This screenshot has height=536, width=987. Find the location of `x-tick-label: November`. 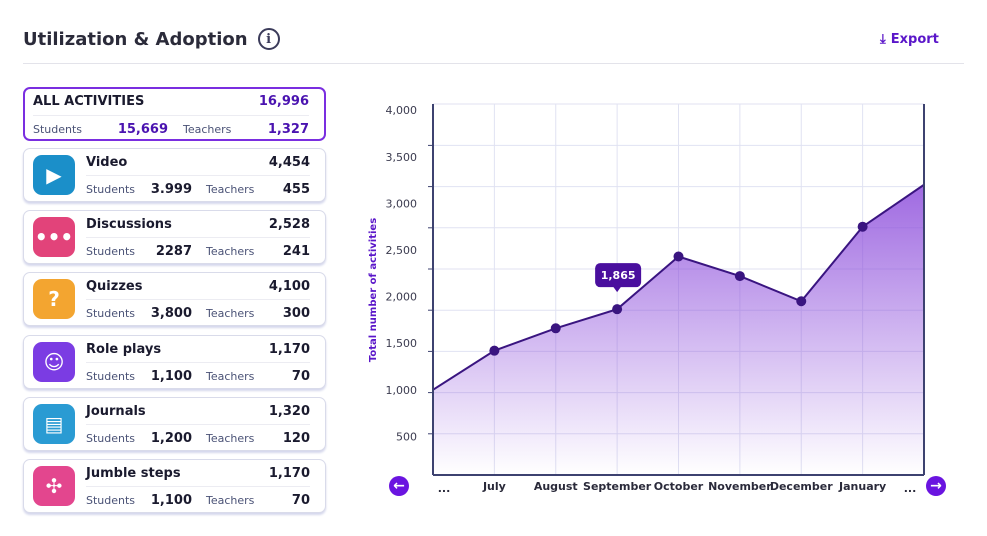

x-tick-label: November is located at coordinates (740, 486).